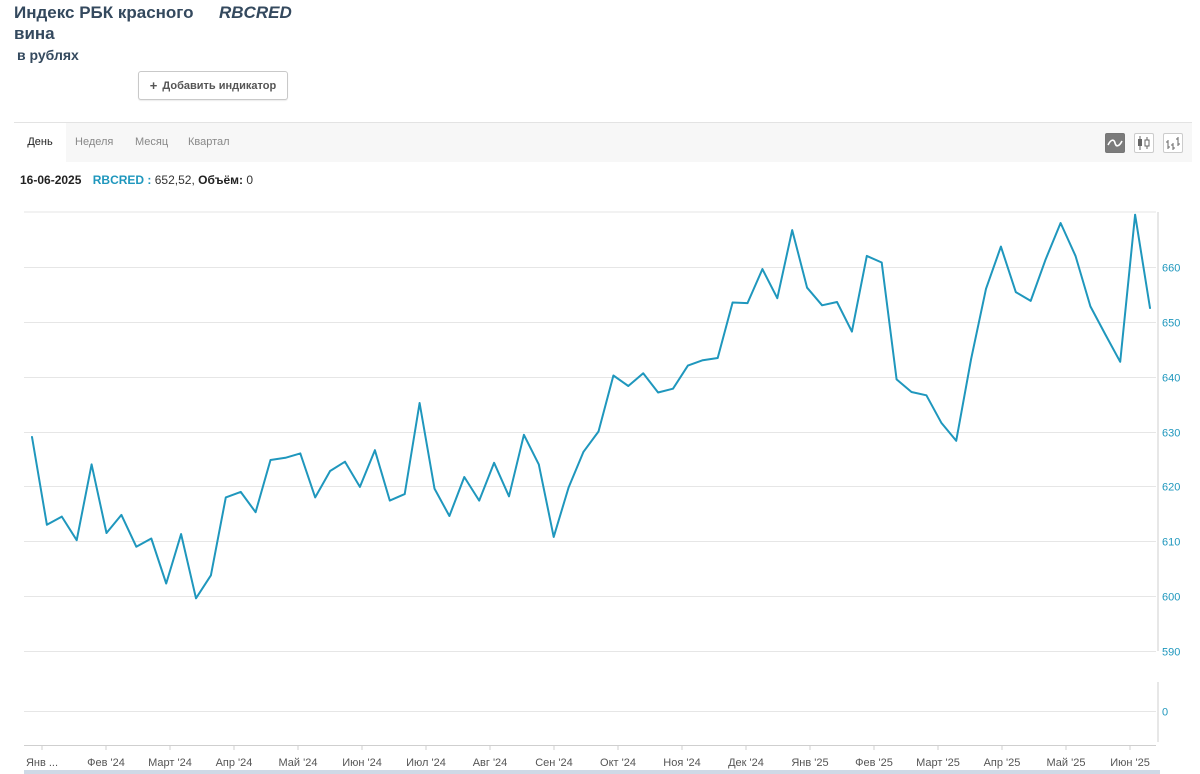 Image resolution: width=1200 pixels, height=774 pixels. I want to click on line-chart-icon, so click(1115, 143).